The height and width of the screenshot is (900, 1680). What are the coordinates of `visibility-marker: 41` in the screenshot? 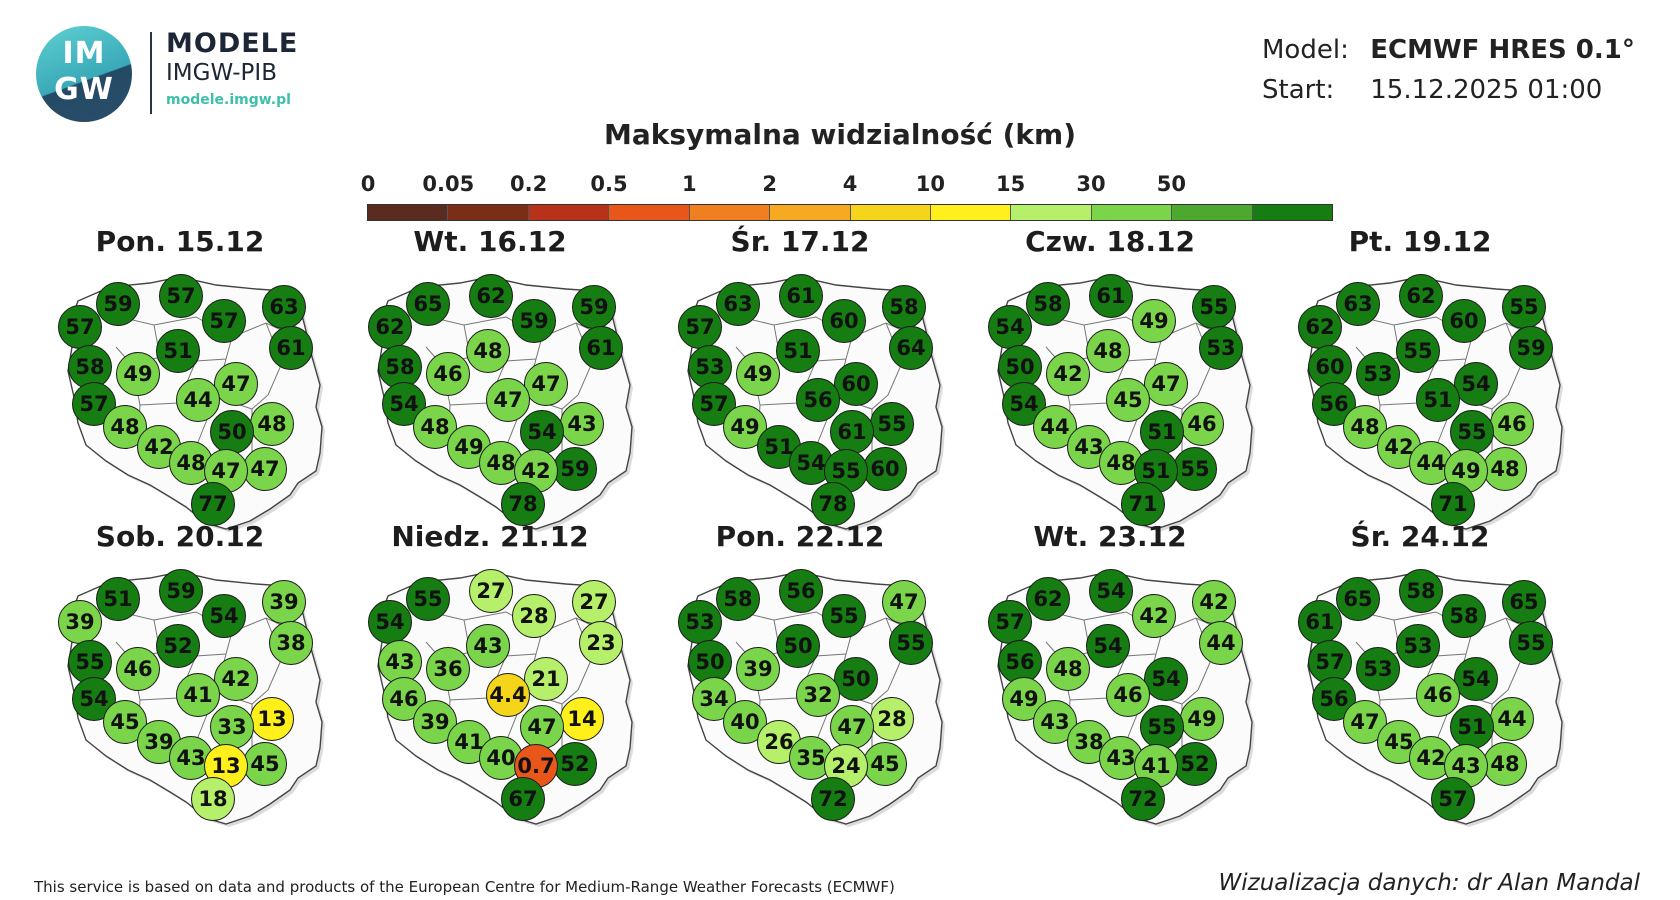 It's located at (198, 695).